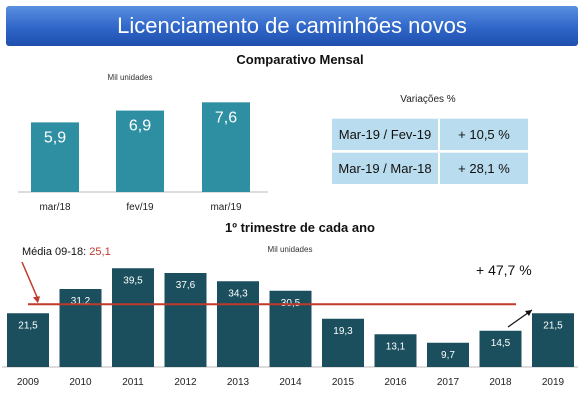 This screenshot has width=584, height=400. What do you see at coordinates (300, 227) in the screenshot?
I see `quarter-title: 1º trimestre de cada ano` at bounding box center [300, 227].